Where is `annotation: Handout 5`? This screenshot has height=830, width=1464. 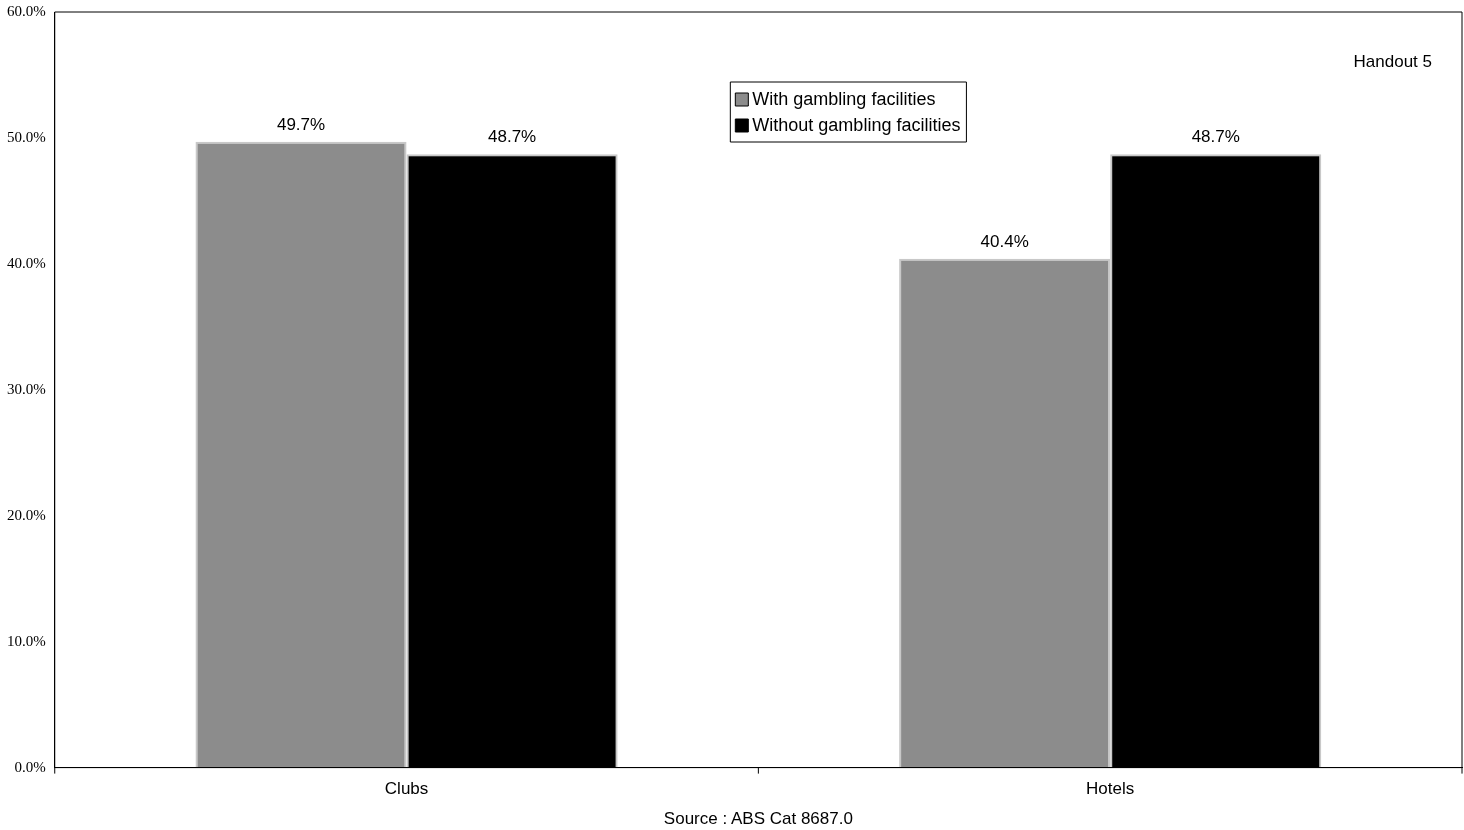 annotation: Handout 5 is located at coordinates (1392, 61).